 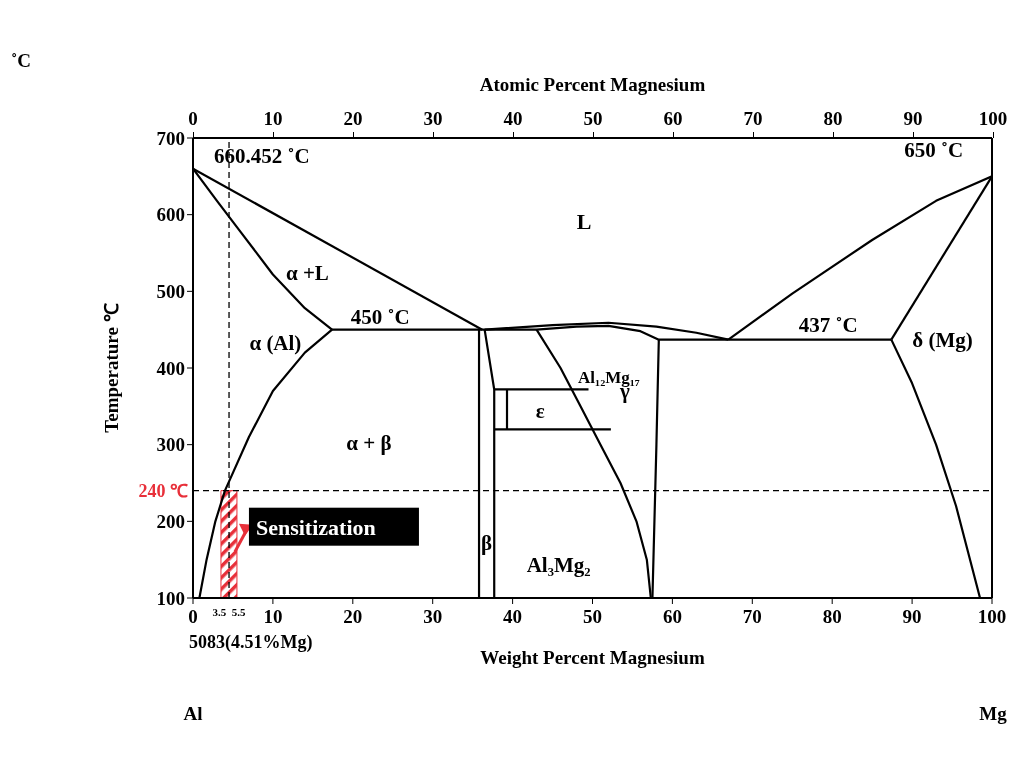 I want to click on text: Al, so click(x=193, y=713).